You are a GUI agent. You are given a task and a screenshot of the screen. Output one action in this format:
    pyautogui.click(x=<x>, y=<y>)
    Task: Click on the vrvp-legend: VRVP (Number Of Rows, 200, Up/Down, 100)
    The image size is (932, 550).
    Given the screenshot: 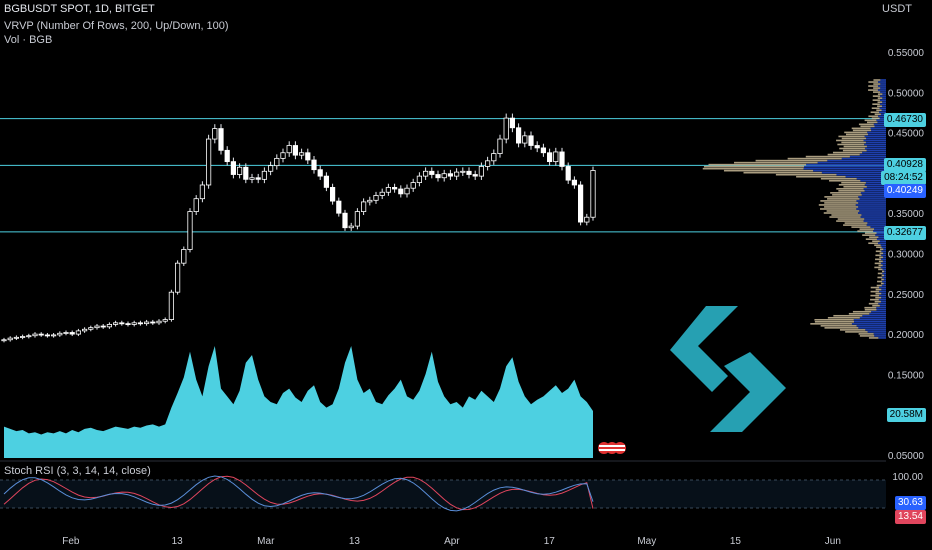 What is the action you would take?
    pyautogui.click(x=116, y=26)
    